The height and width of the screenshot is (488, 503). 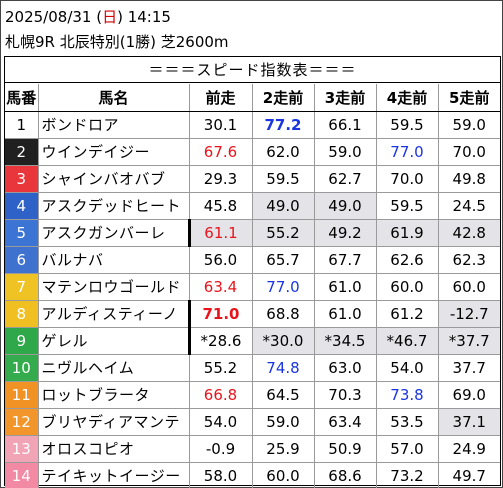 I want to click on horse-number: 9, so click(x=22, y=341).